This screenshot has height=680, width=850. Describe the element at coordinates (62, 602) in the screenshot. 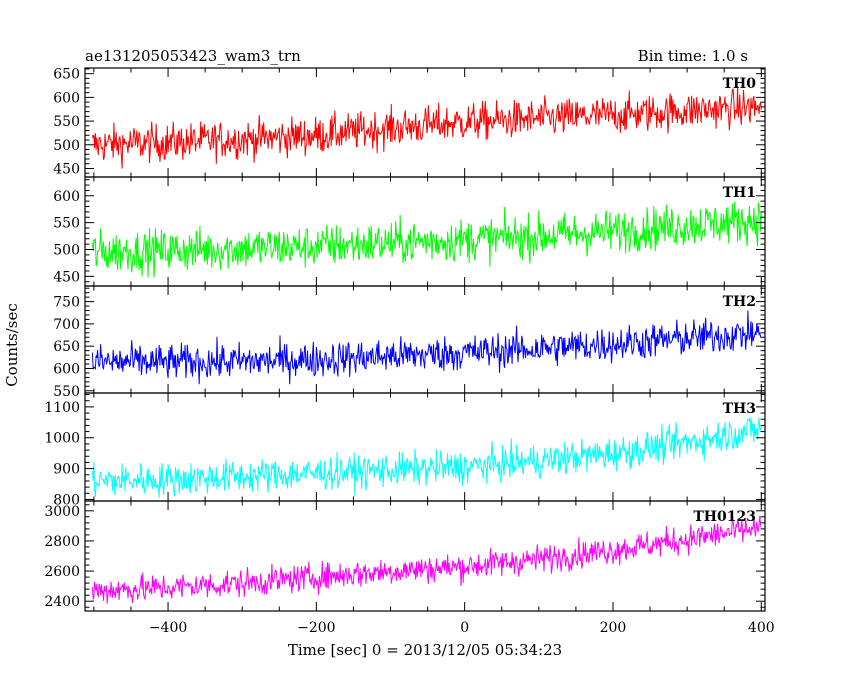

I see `y-tick-label: 2400` at that location.